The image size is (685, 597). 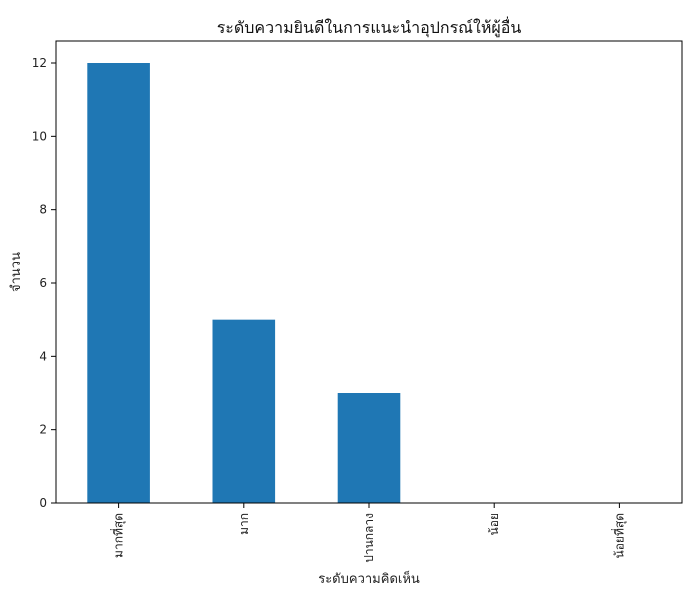 What do you see at coordinates (43, 356) in the screenshot?
I see `y-tick-label: 4` at bounding box center [43, 356].